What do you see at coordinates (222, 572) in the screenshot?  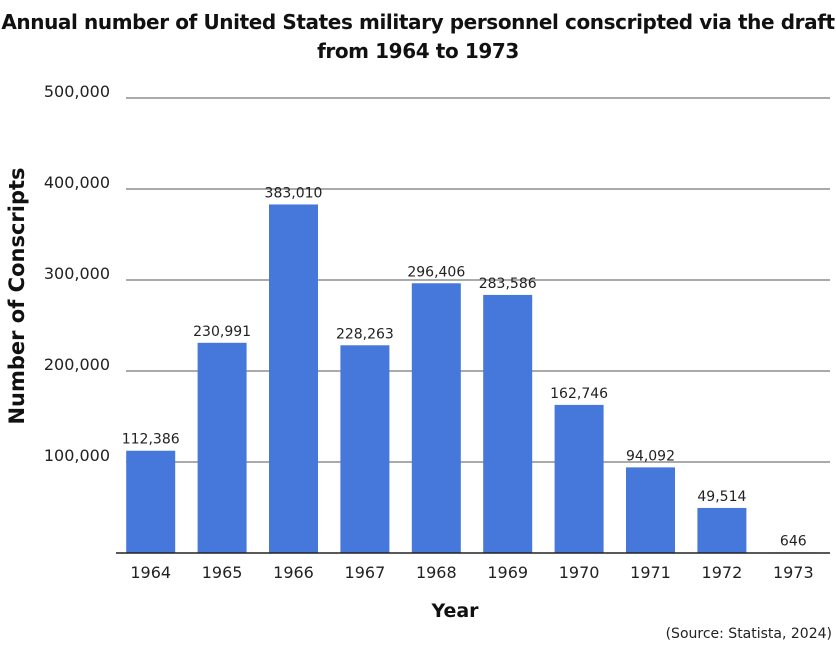 I see `x-tick-label: 1965` at bounding box center [222, 572].